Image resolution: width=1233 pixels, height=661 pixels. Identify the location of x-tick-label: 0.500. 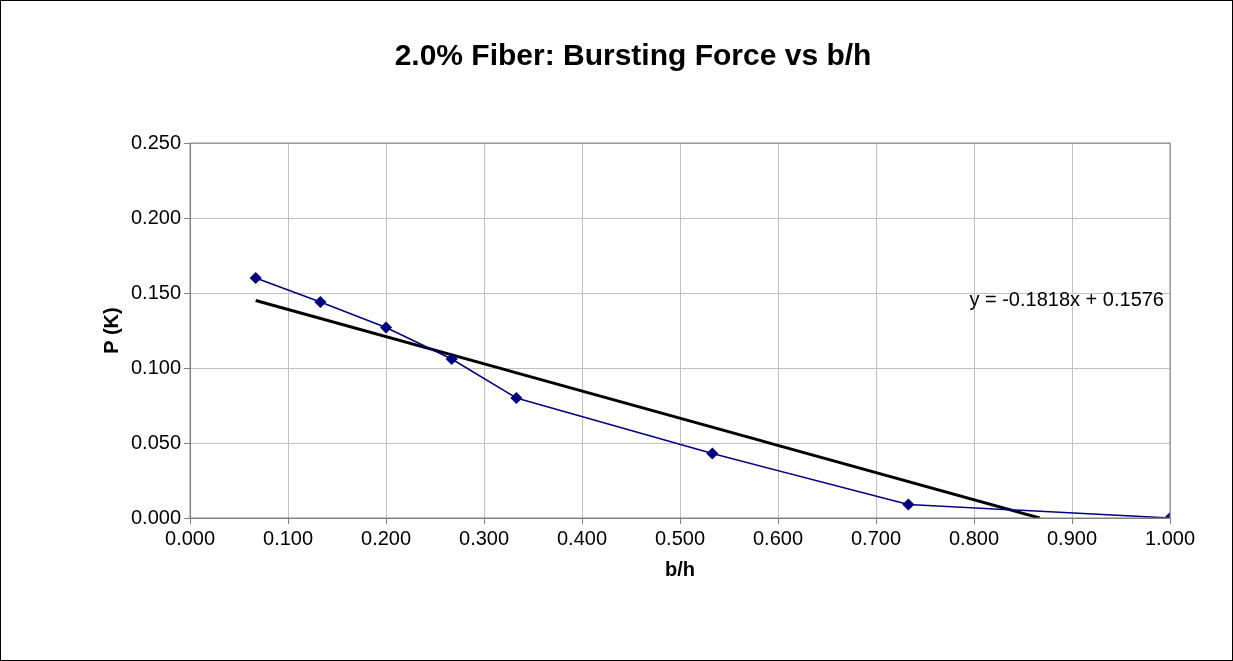
(680, 537).